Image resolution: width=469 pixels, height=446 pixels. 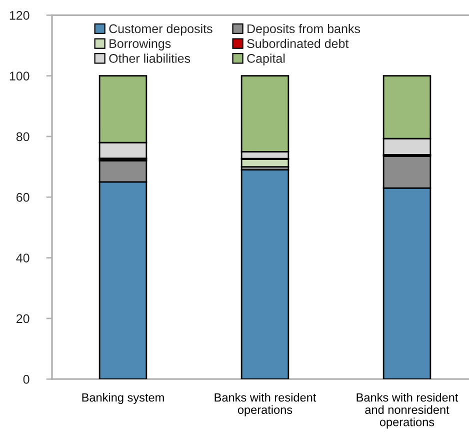 I want to click on legend-label: Capital, so click(x=266, y=60).